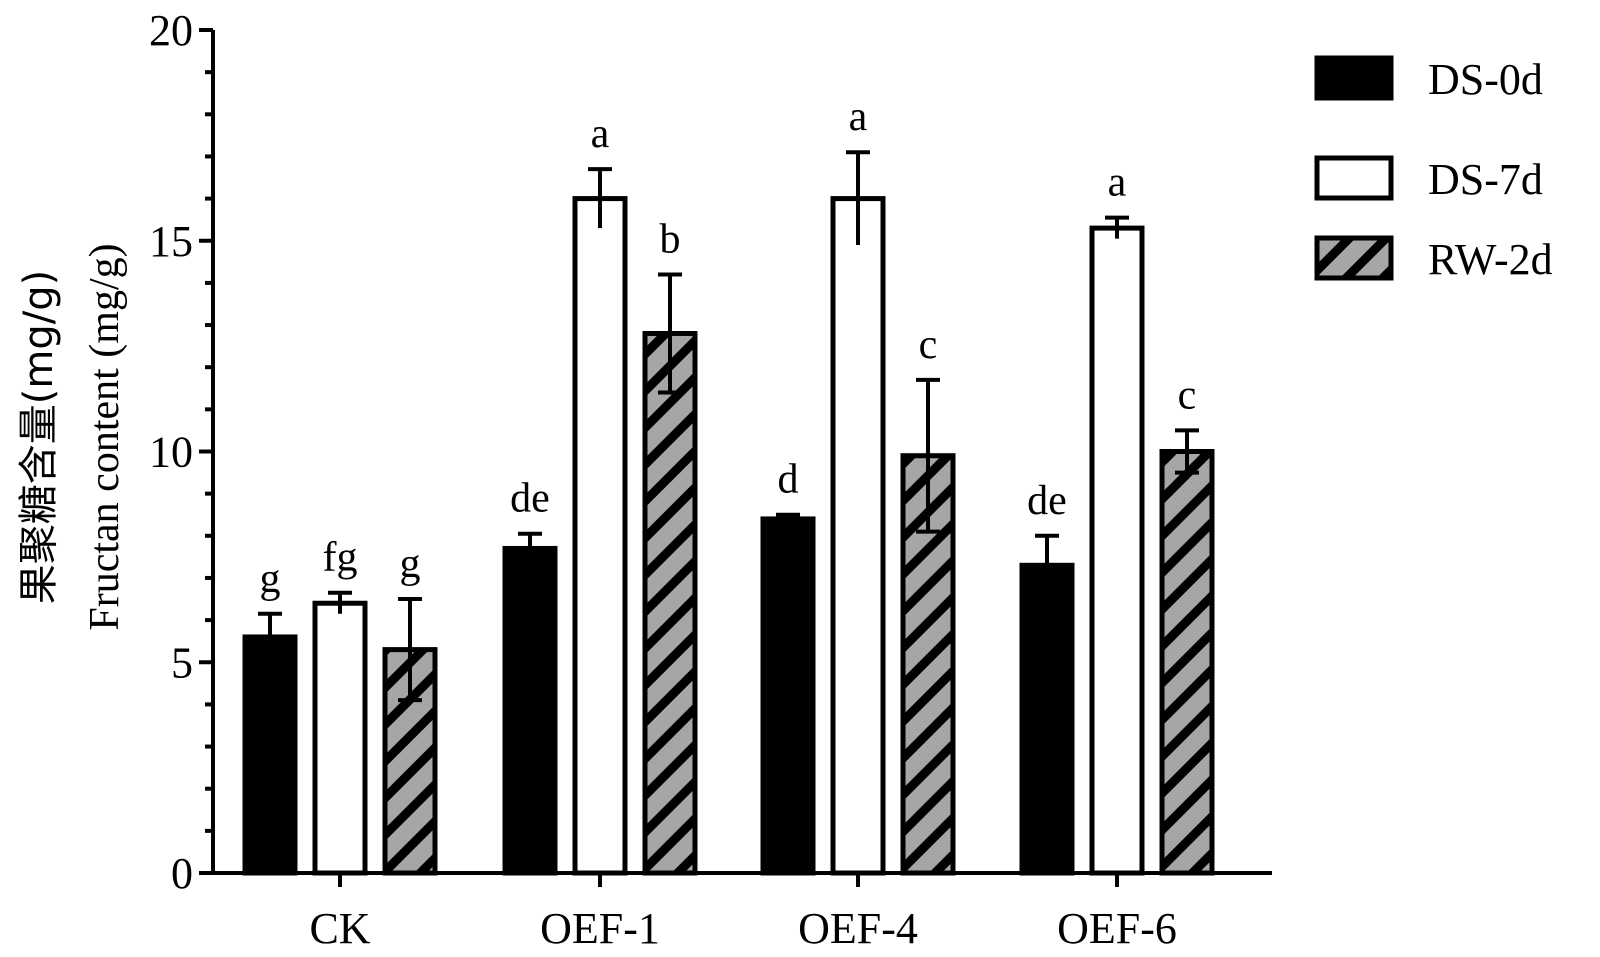 The image size is (1600, 957). I want to click on y-axis-label: Fructan content (mg/g), so click(105, 436).